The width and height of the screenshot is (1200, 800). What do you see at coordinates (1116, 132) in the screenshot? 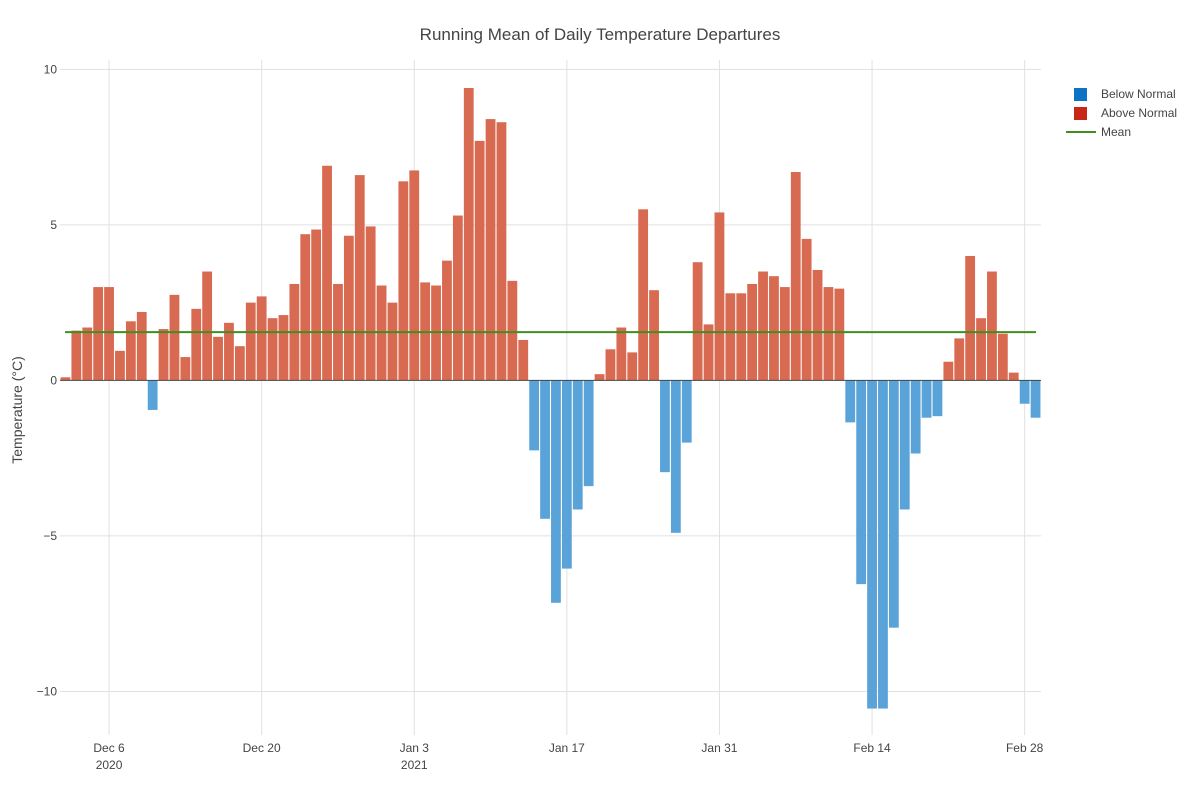
I see `legend-label: Mean` at bounding box center [1116, 132].